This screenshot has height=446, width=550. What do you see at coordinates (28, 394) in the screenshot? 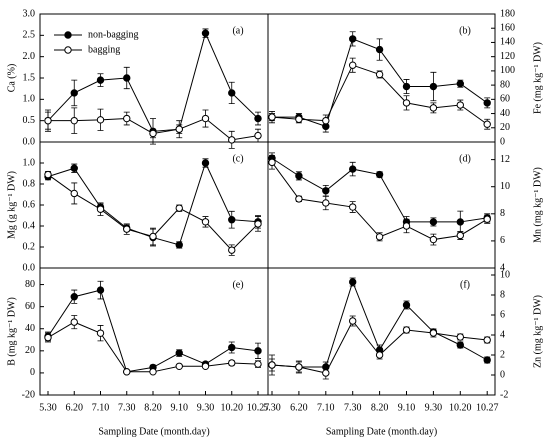
I see `y-tick-label: -20` at bounding box center [28, 394].